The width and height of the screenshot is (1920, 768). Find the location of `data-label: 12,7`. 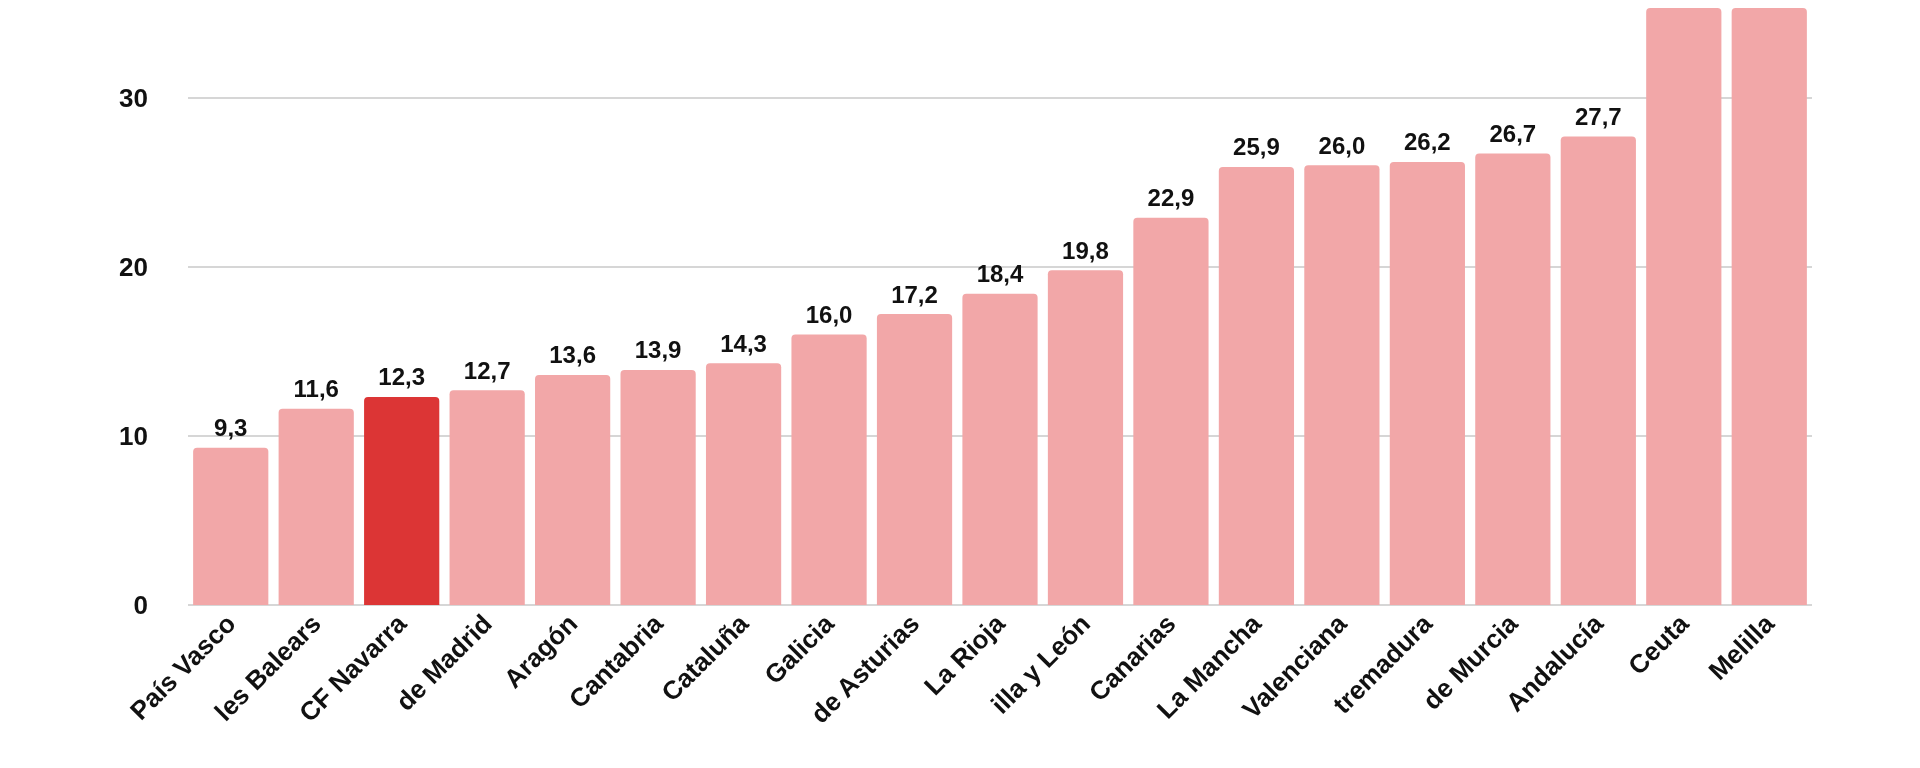

data-label: 12,7 is located at coordinates (487, 370).